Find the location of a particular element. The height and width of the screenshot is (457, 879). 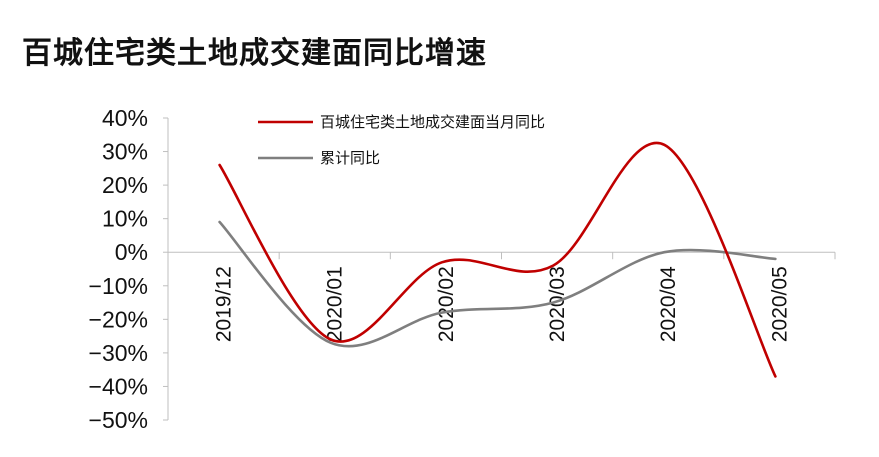

y-tick-label: −40% is located at coordinates (118, 386).